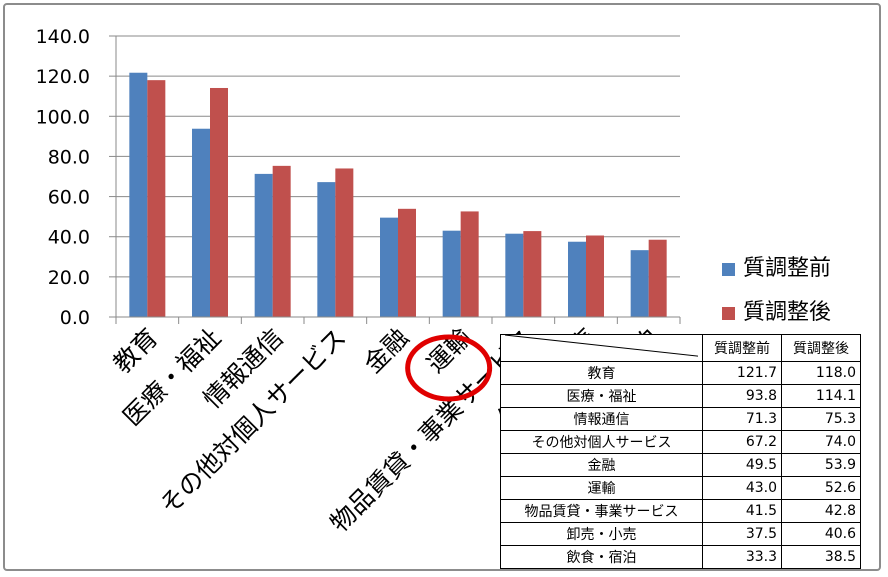 This screenshot has width=888, height=577. Describe the element at coordinates (742, 511) in the screenshot. I see `table-cell-before: 41.5` at that location.